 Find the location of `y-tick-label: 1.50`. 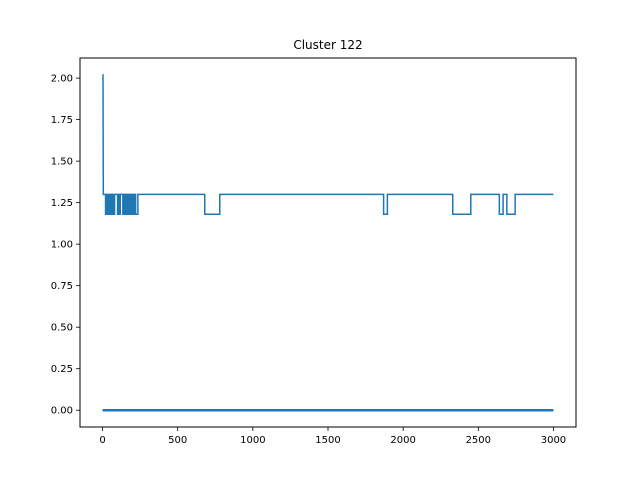

y-tick-label: 1.50 is located at coordinates (62, 162).